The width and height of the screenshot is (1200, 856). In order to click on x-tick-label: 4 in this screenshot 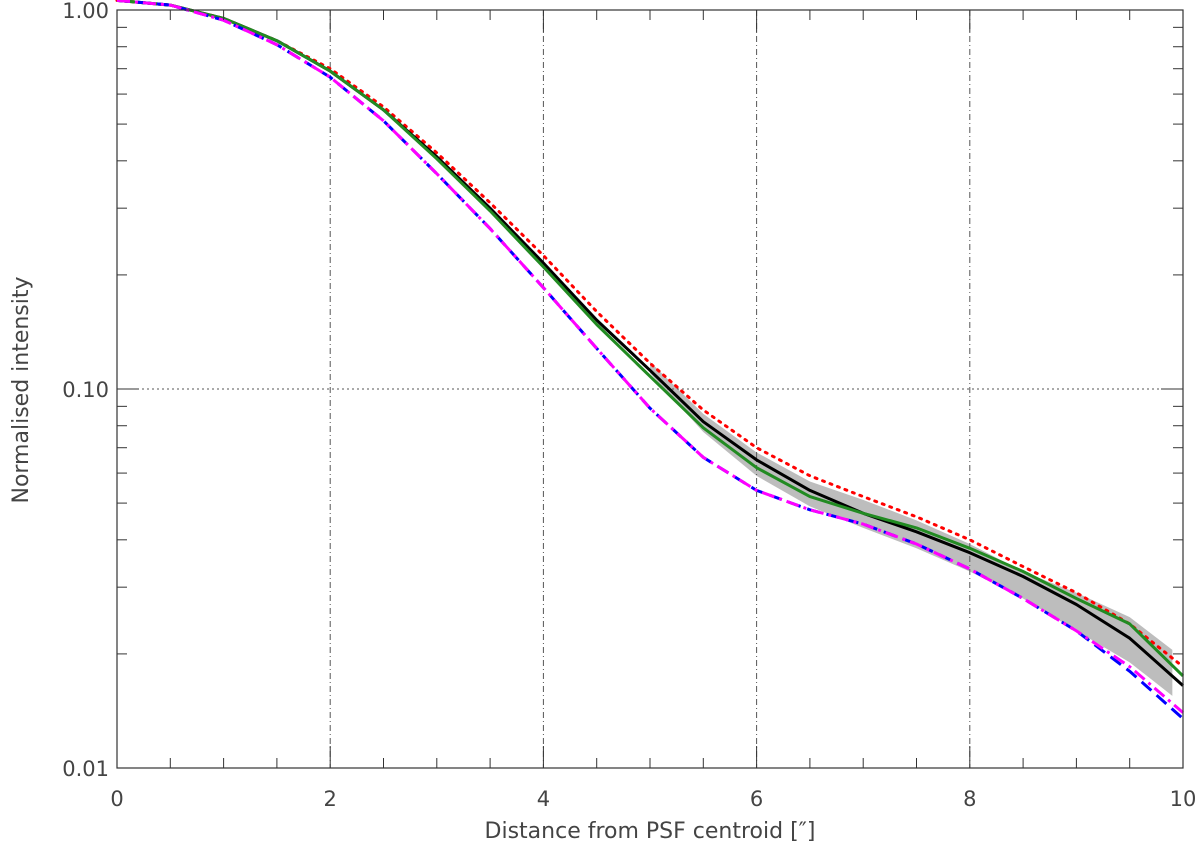, I will do `click(543, 799)`.